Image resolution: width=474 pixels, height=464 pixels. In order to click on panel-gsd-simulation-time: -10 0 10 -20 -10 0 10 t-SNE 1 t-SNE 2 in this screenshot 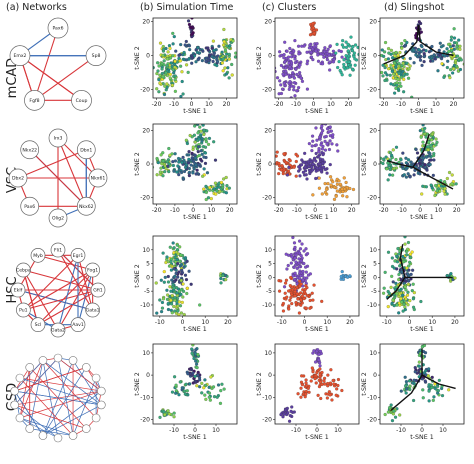, I will do `click(186, 392)`.